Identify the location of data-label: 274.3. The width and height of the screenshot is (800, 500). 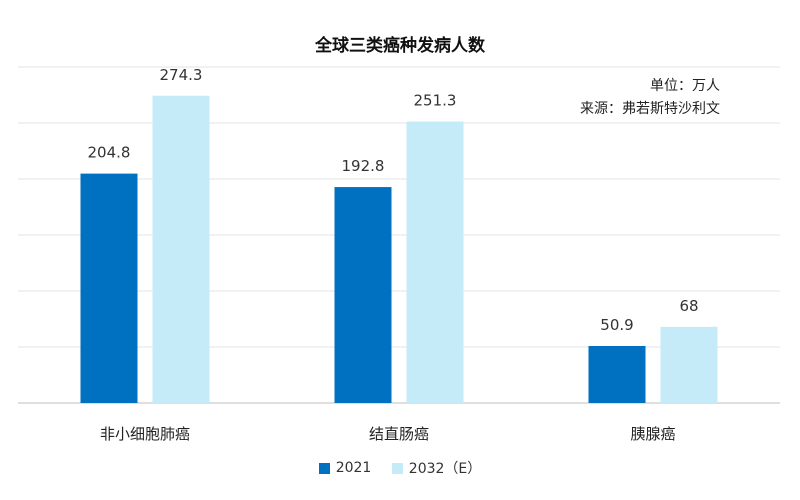
(181, 75).